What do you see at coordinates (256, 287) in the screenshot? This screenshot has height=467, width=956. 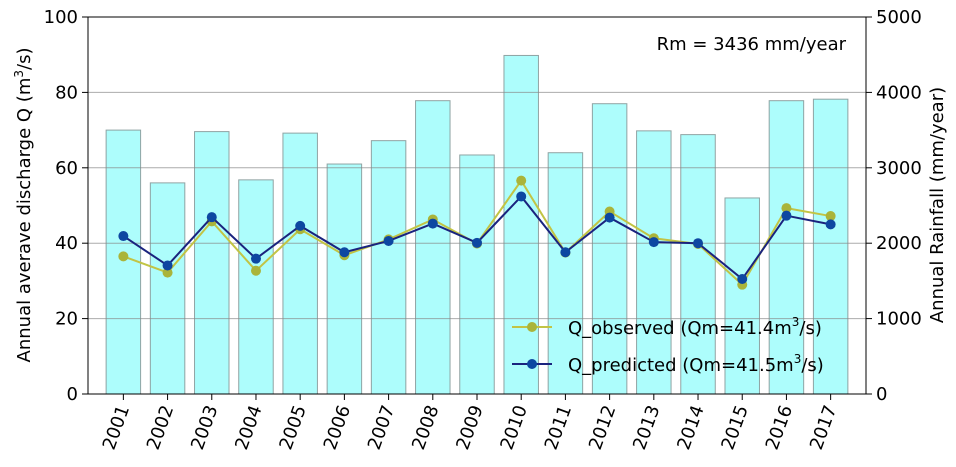 I see `rainfall-bar-2004` at bounding box center [256, 287].